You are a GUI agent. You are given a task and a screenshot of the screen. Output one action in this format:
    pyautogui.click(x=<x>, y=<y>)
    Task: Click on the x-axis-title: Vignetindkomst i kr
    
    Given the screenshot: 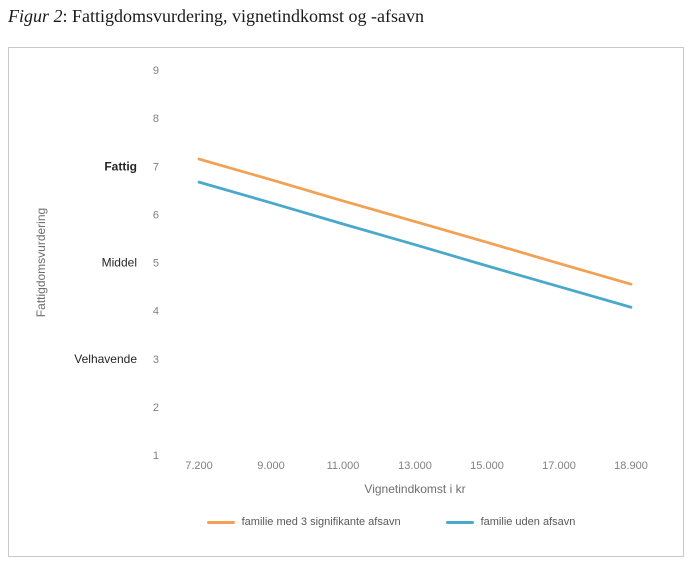 What is the action you would take?
    pyautogui.click(x=414, y=489)
    